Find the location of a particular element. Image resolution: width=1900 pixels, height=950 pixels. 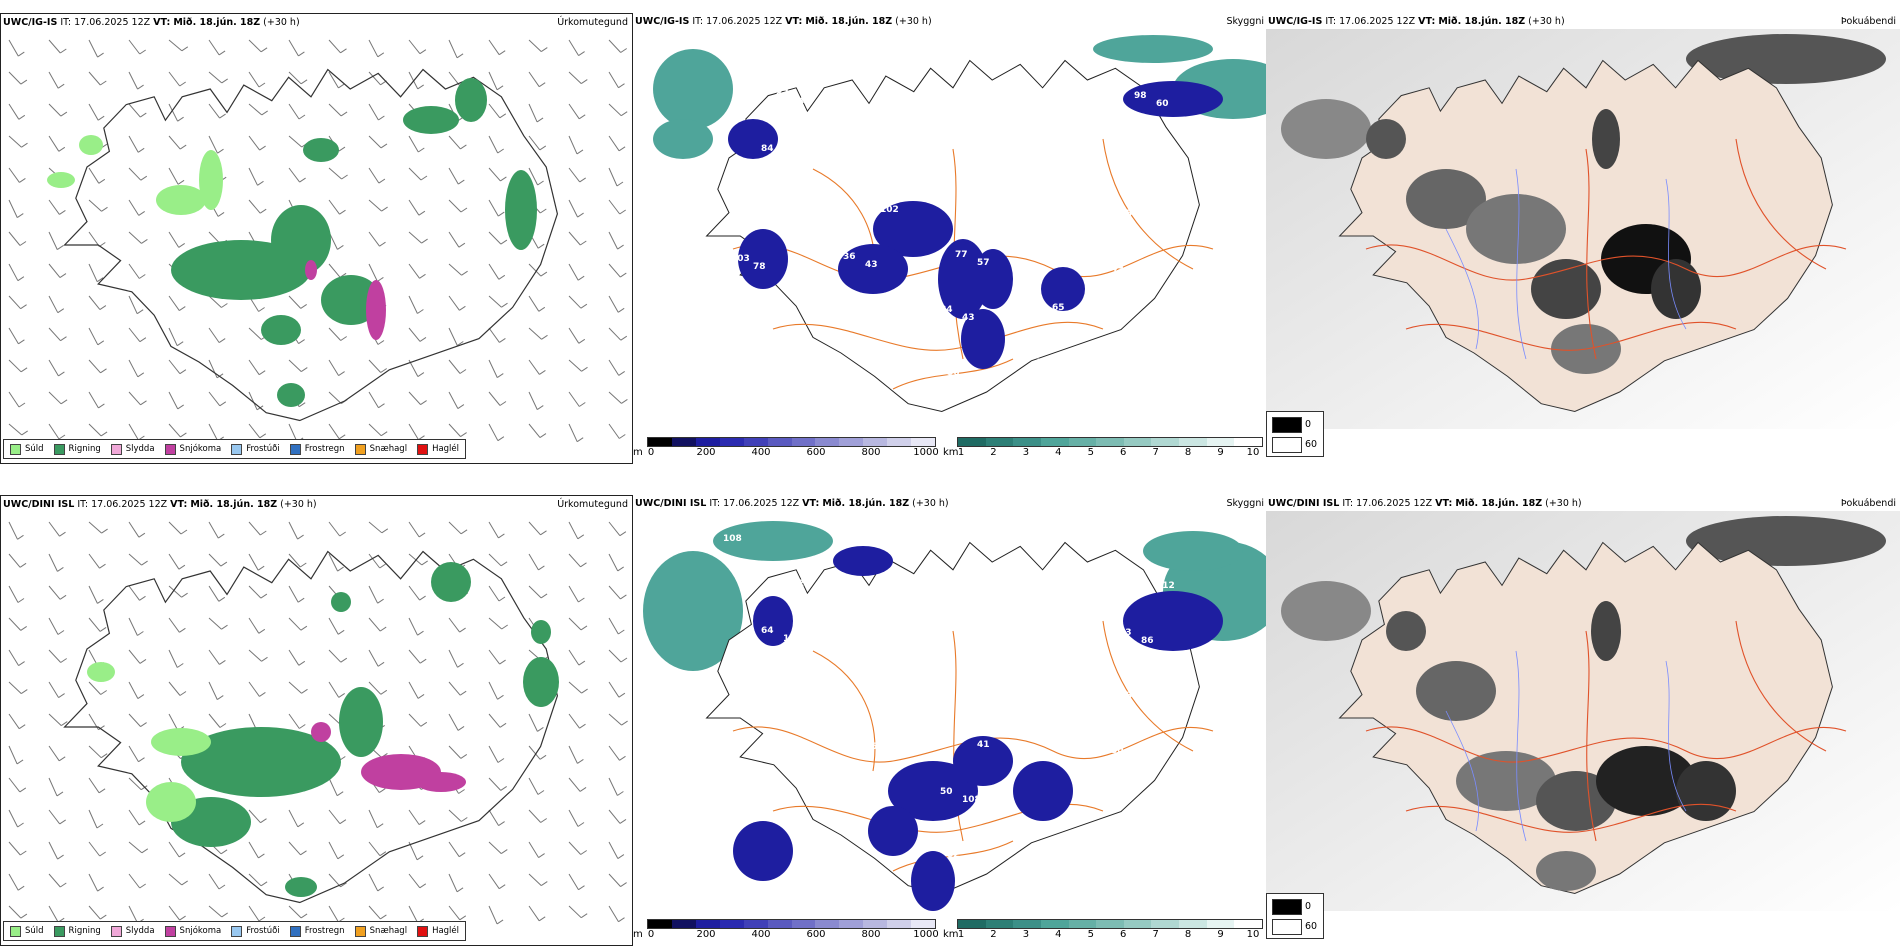

colorbar-tick-label: 7 is located at coordinates (1155, 452).